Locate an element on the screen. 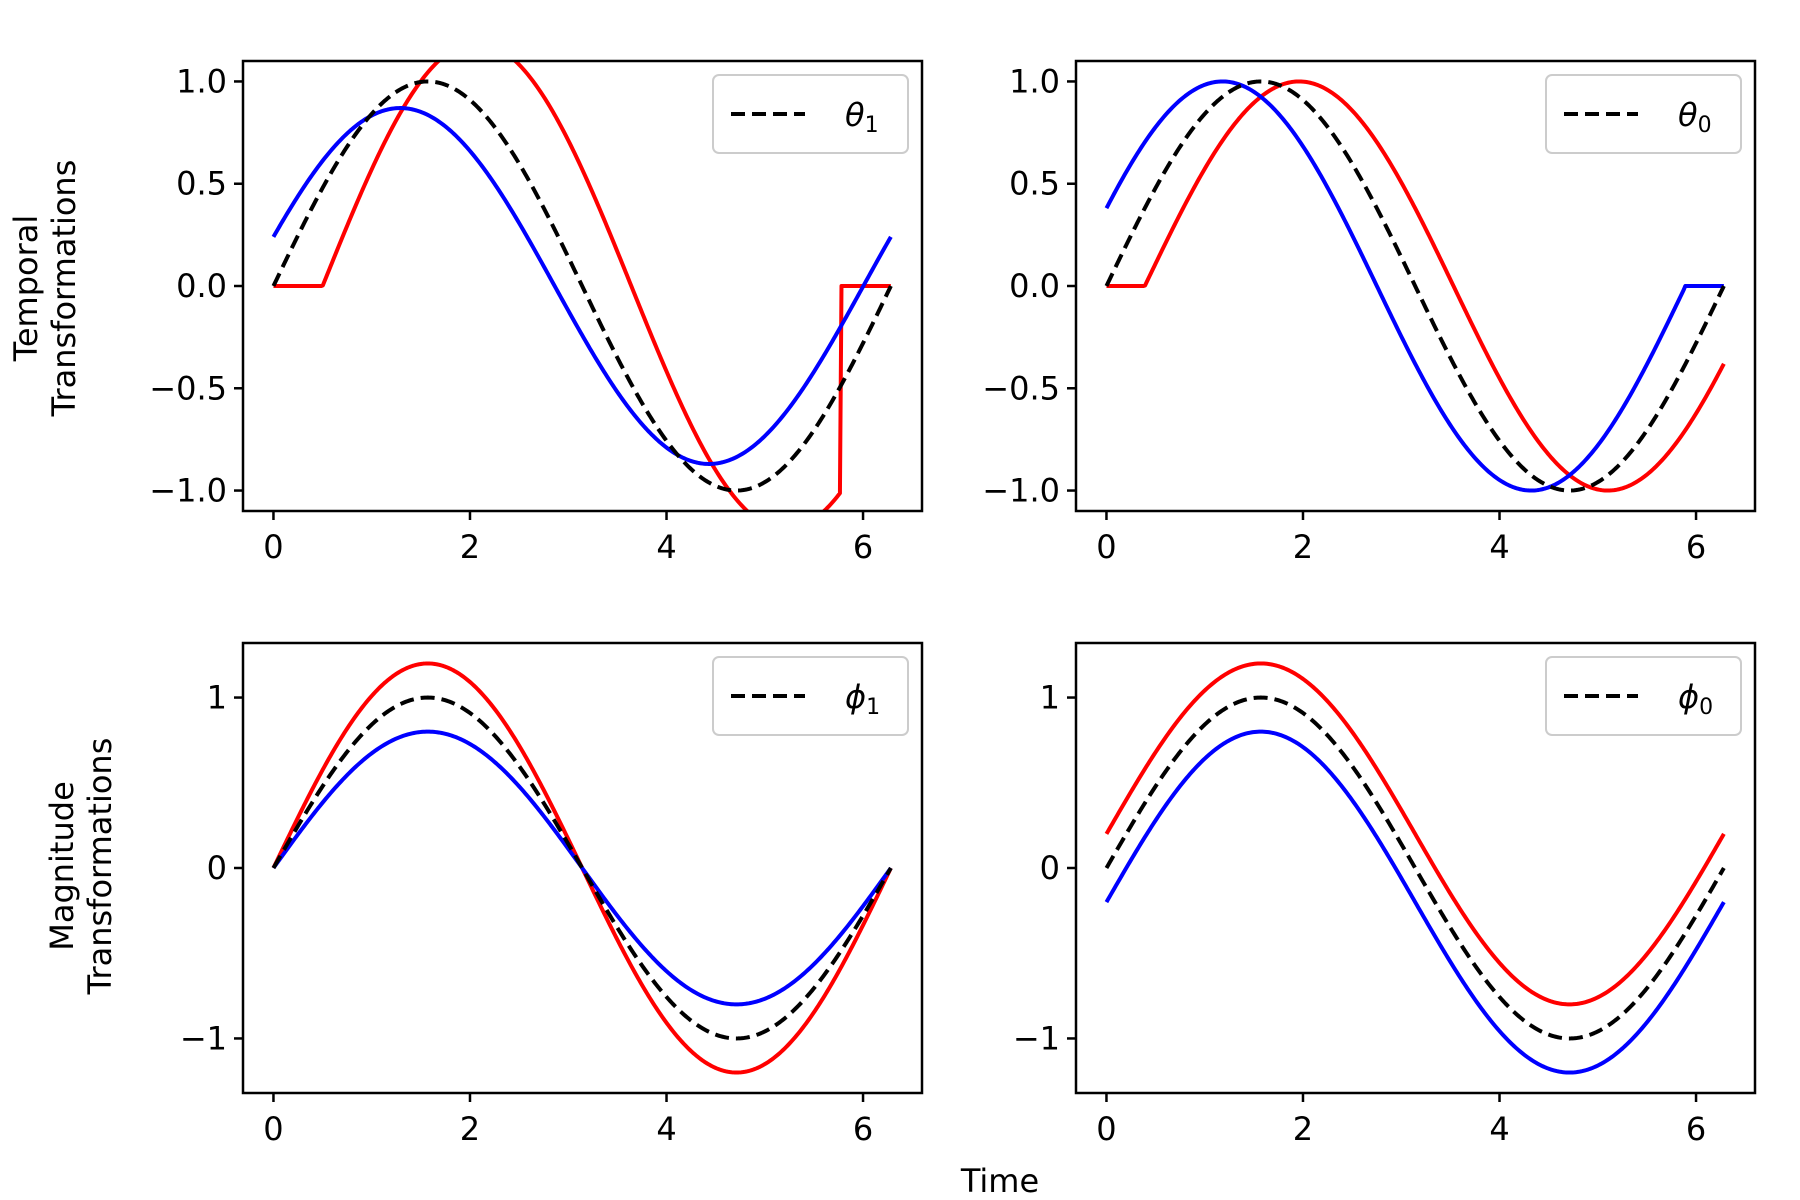  legend: ϕ1 is located at coordinates (810, 696).